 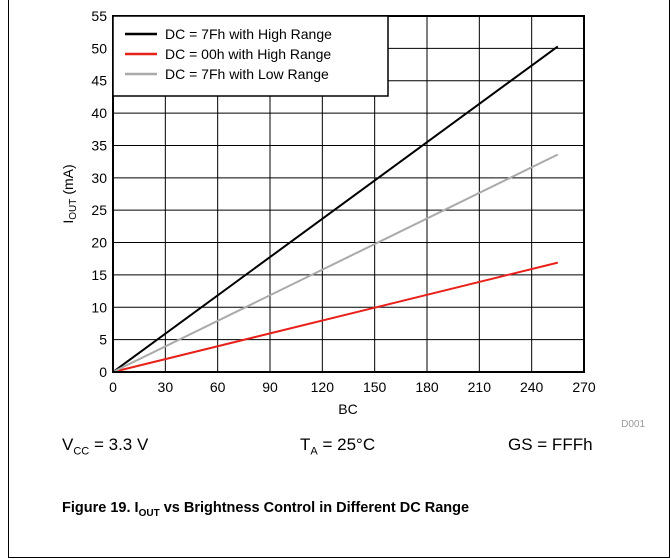 I want to click on y-tick-label: 50, so click(x=99, y=48).